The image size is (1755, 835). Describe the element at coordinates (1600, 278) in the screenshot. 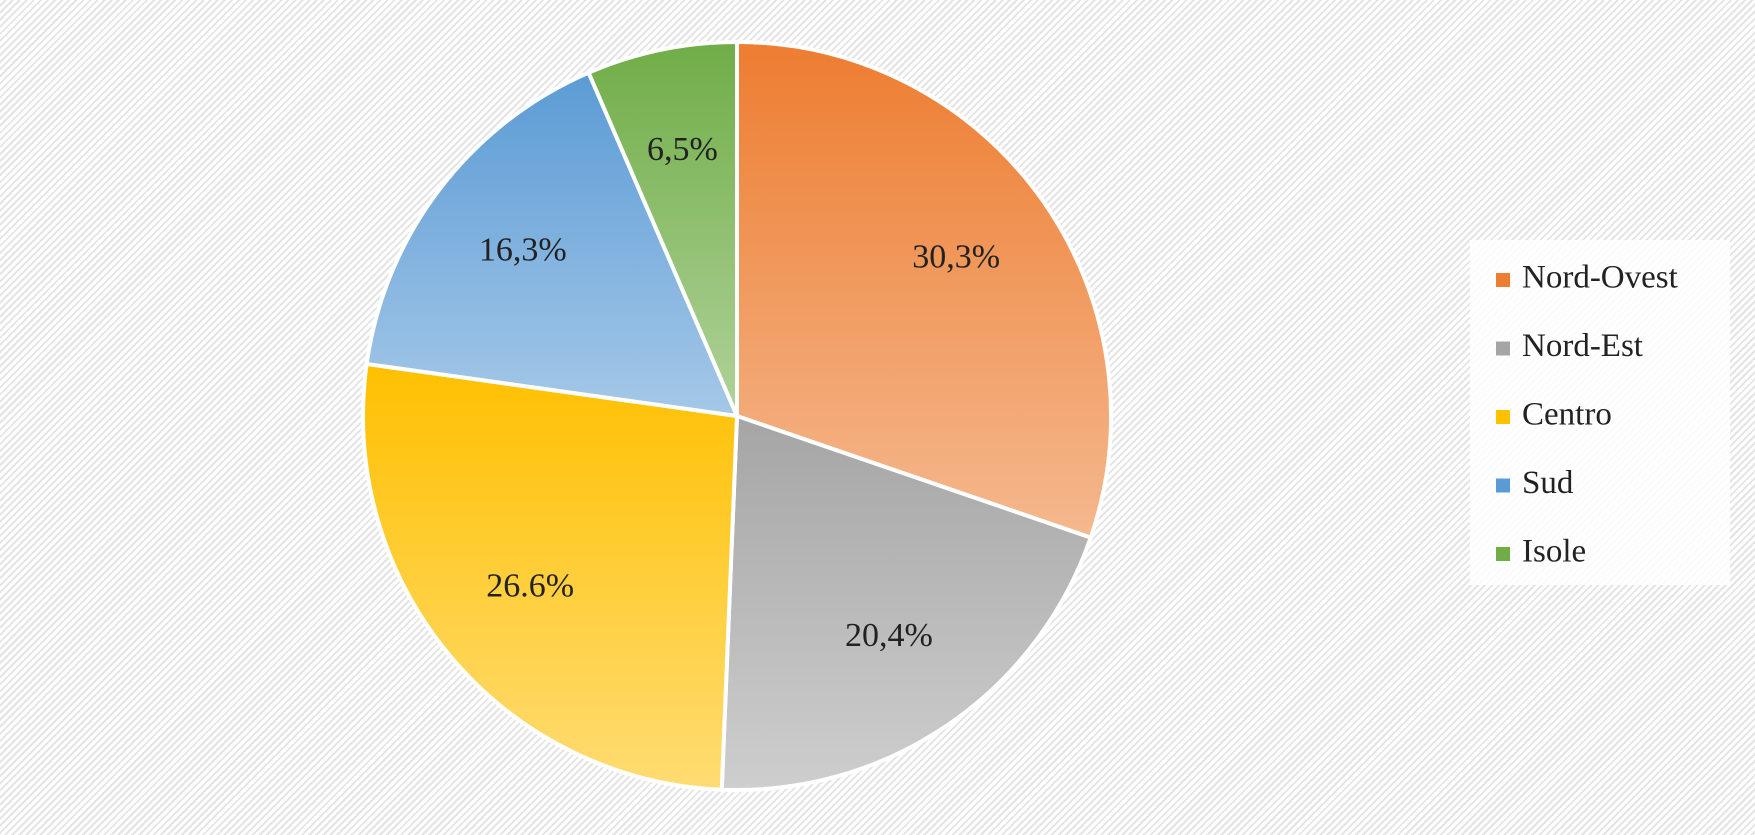

I see `legend-label: Nord-Ovest` at that location.